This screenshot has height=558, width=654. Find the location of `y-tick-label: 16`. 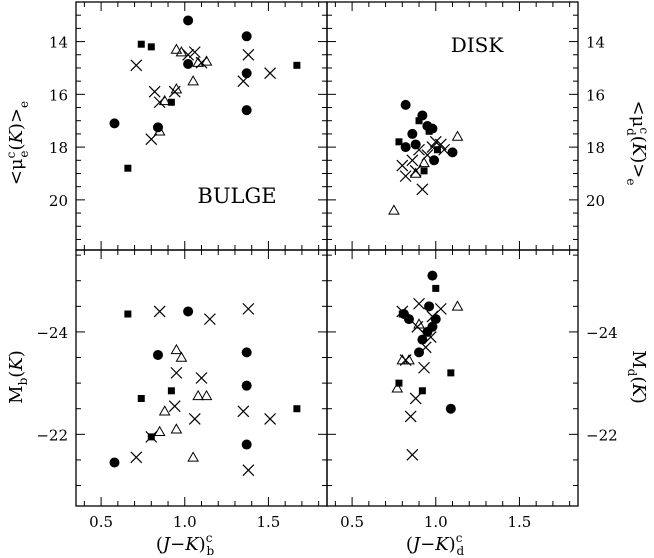

y-tick-label: 16 is located at coordinates (58, 95).